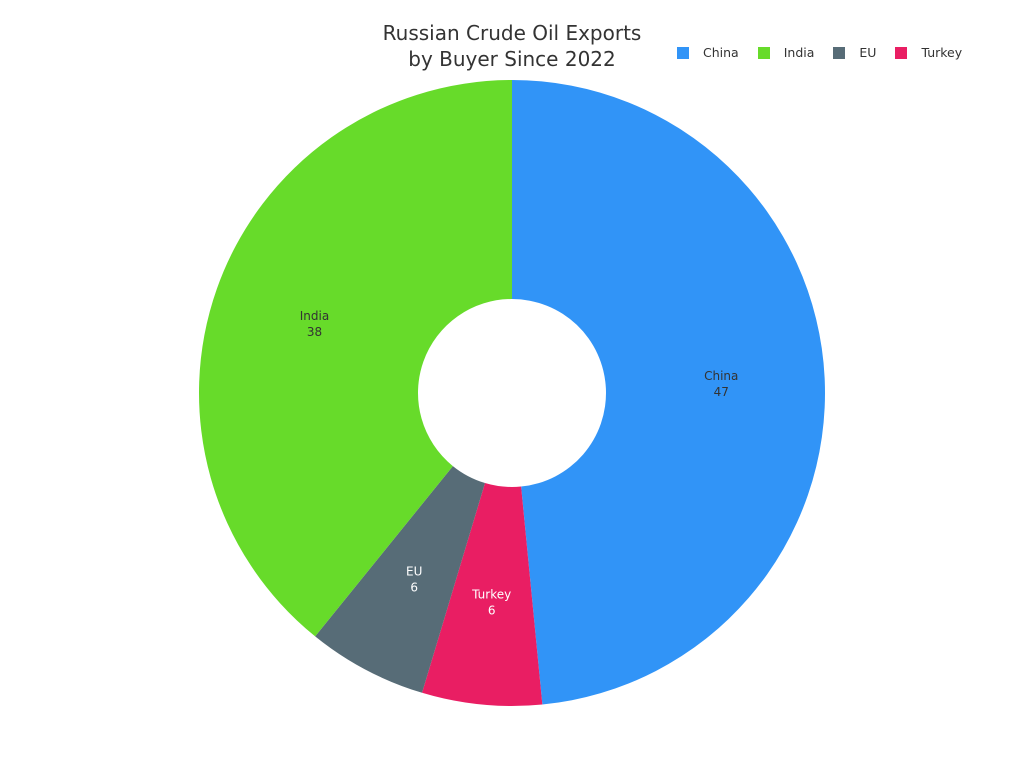 The height and width of the screenshot is (768, 1024). I want to click on legend-item-china: China, so click(708, 52).